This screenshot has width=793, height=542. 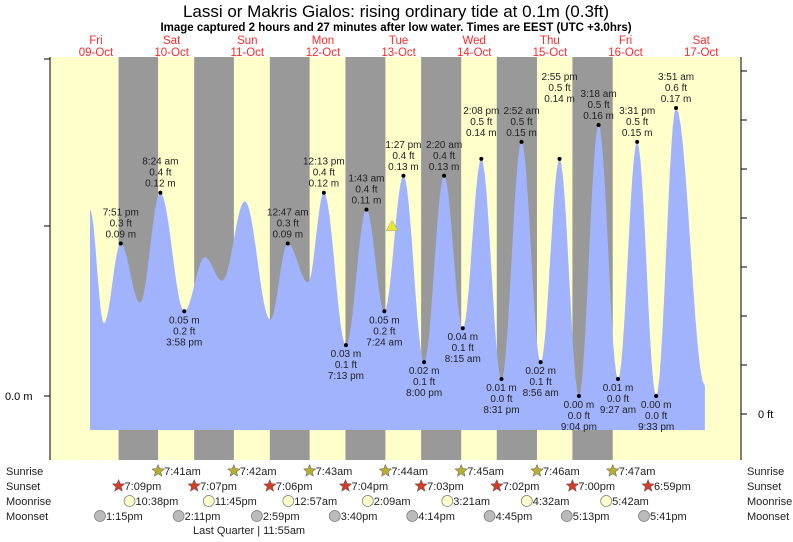 I want to click on high-tide-label: 0.09 m, so click(x=287, y=235).